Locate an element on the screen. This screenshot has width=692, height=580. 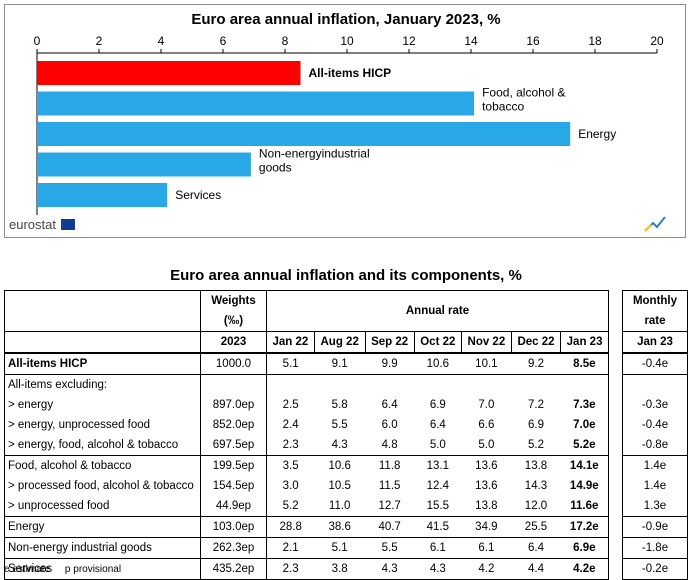
column-header: Sep 22 is located at coordinates (390, 342).